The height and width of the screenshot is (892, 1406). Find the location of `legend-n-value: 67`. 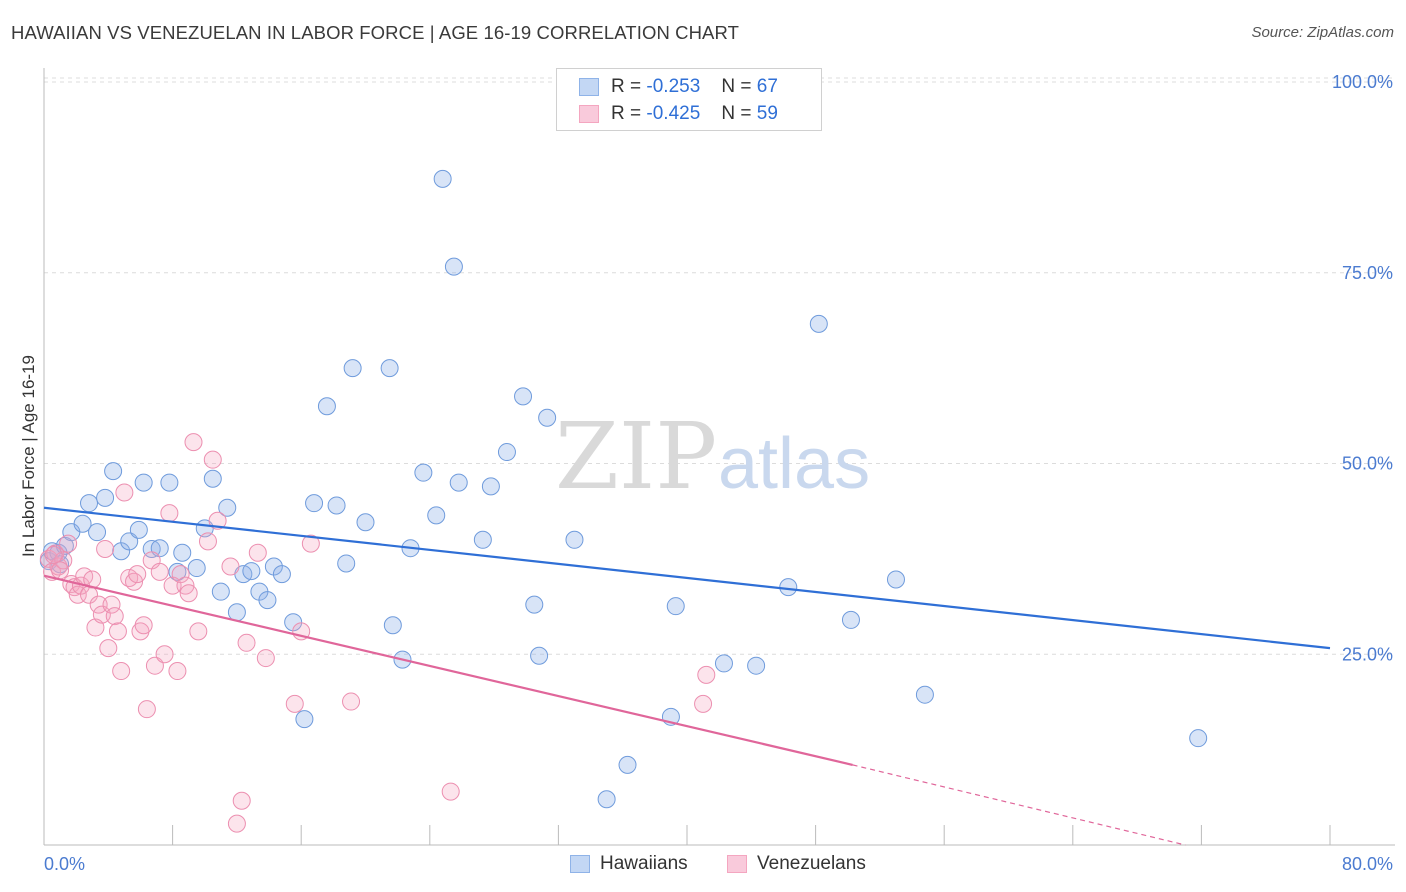

legend-n-value: 67 is located at coordinates (767, 86).